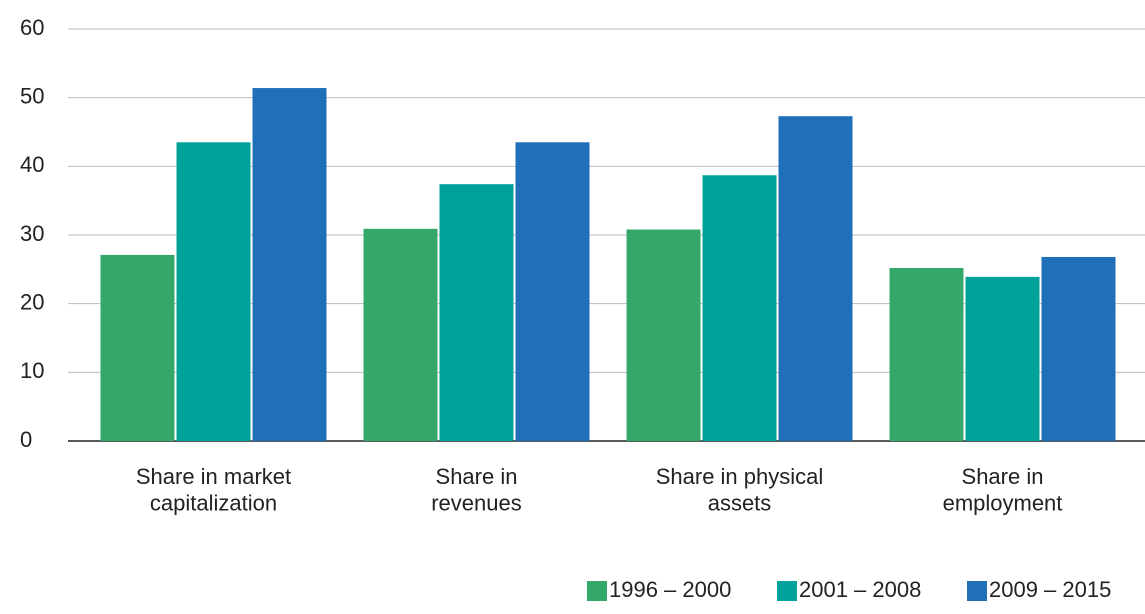  Describe the element at coordinates (860, 589) in the screenshot. I see `legend-label: 2001 – 2008` at that location.